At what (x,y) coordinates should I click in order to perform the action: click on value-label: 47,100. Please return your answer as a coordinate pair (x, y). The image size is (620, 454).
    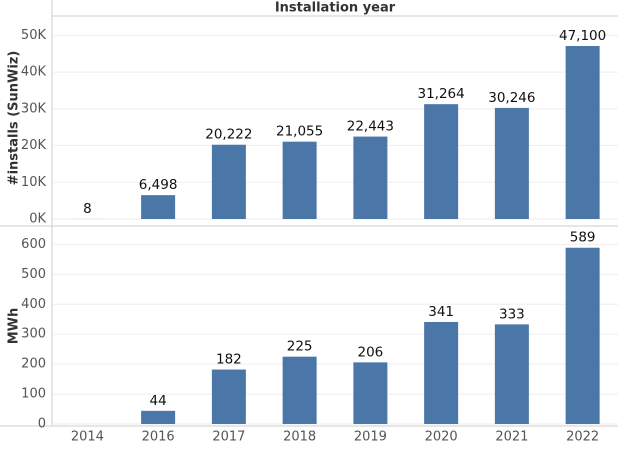
    Looking at the image, I should click on (582, 36).